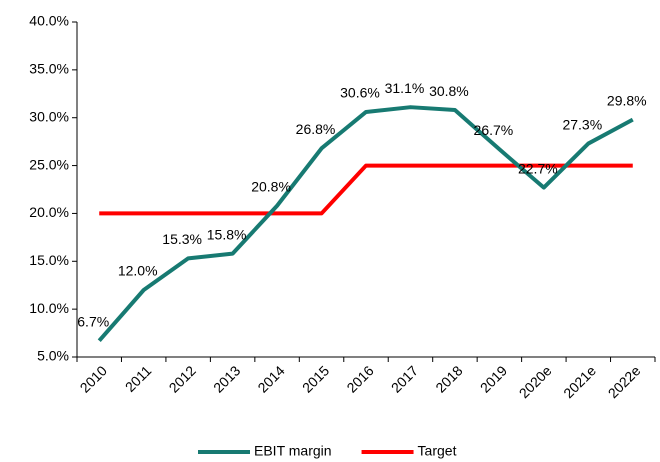  What do you see at coordinates (535, 381) in the screenshot?
I see `x-tick-label: 2020e` at bounding box center [535, 381].